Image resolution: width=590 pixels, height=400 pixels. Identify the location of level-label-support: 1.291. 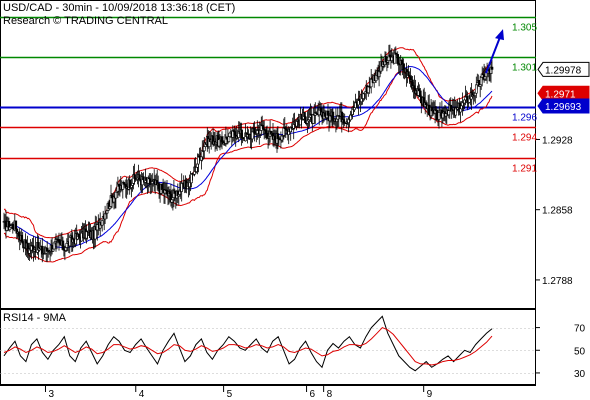
(524, 169).